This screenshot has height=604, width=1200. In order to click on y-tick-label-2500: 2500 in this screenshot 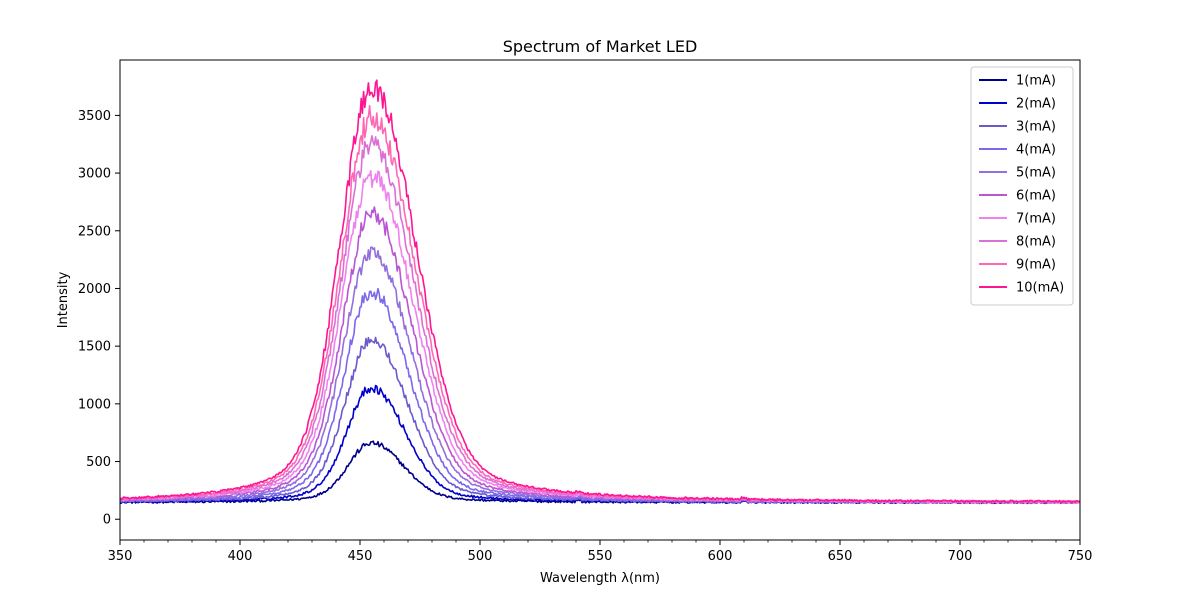, I will do `click(94, 231)`.